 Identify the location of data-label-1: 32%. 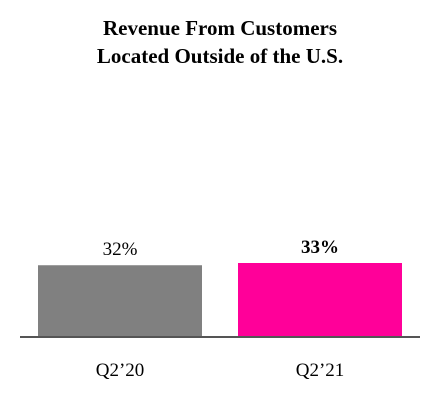
(120, 249).